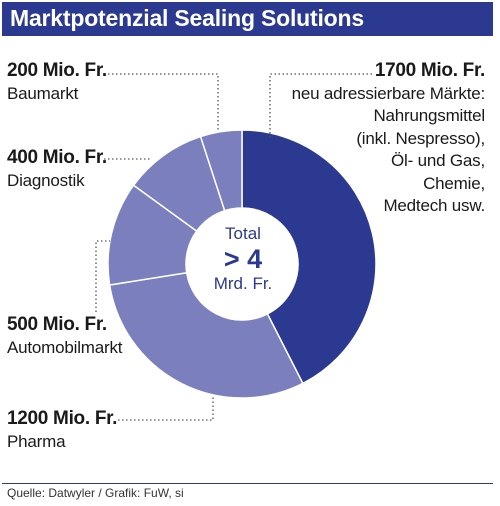  I want to click on title-bar: Marktpotenzial Sealing Solutions, so click(247, 19).